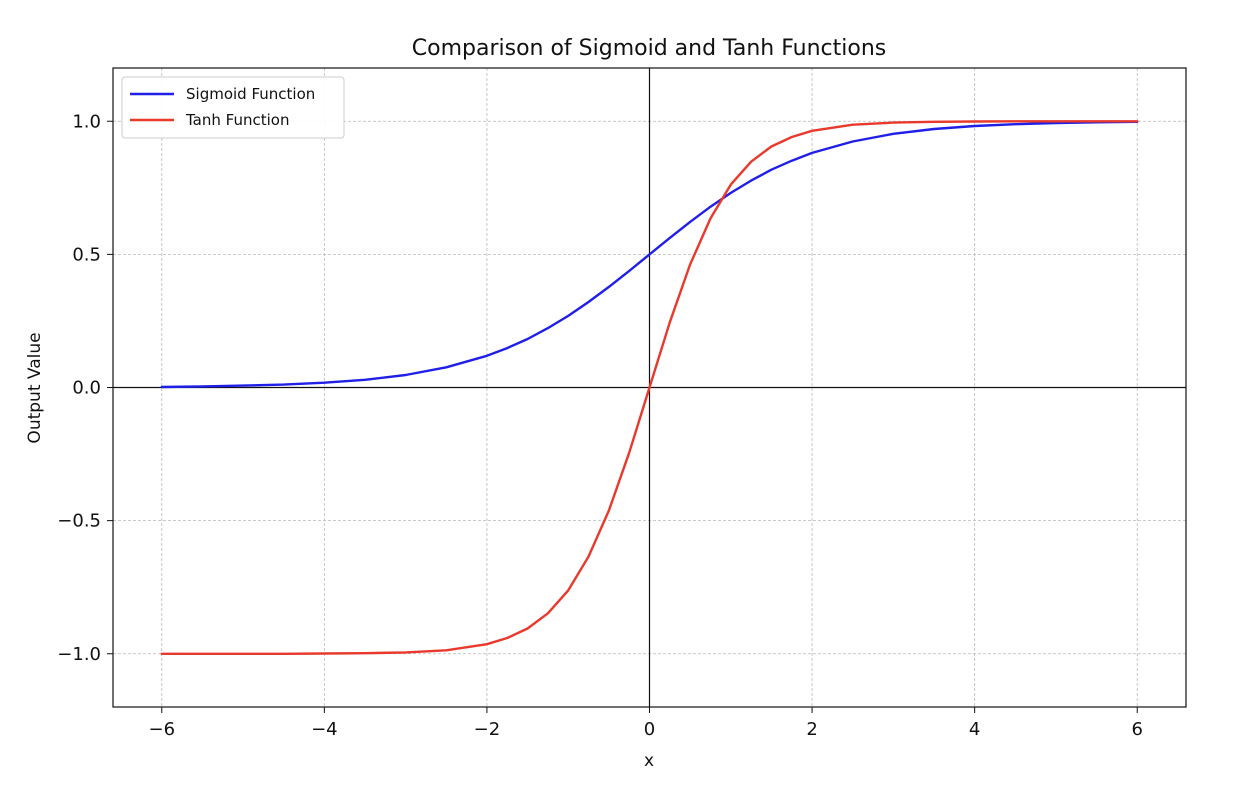 Image resolution: width=1242 pixels, height=796 pixels. Describe the element at coordinates (237, 120) in the screenshot. I see `legend-label-tanh: Tanh Function` at that location.